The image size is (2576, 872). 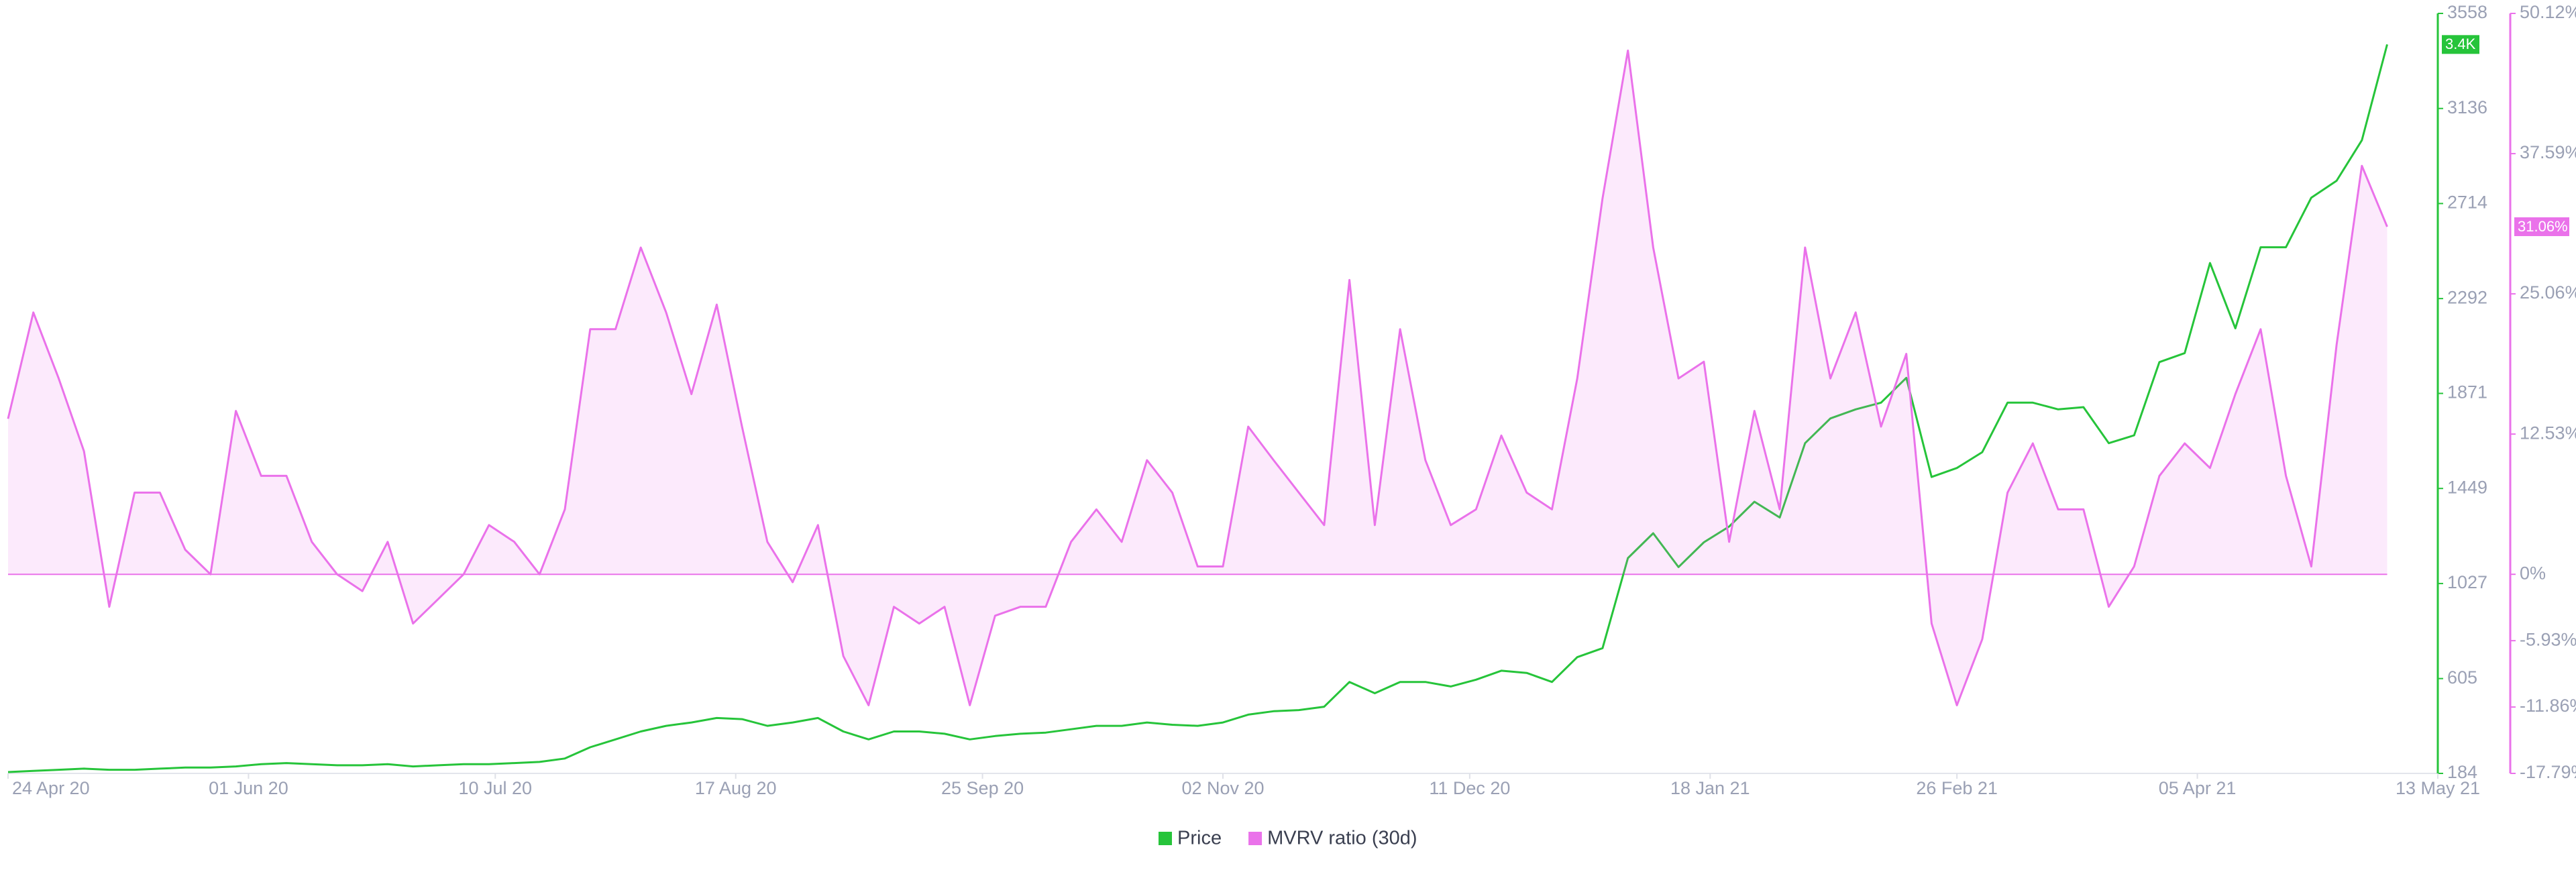 I want to click on value-badge: 3.4K, so click(x=2460, y=44).